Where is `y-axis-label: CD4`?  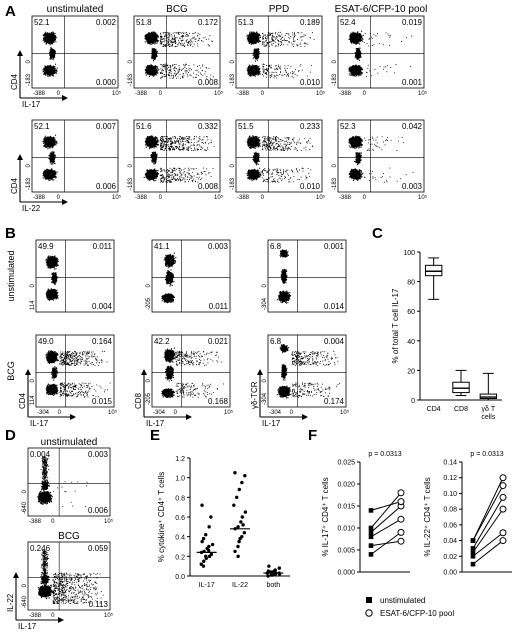
y-axis-label: CD4 is located at coordinates (14, 185).